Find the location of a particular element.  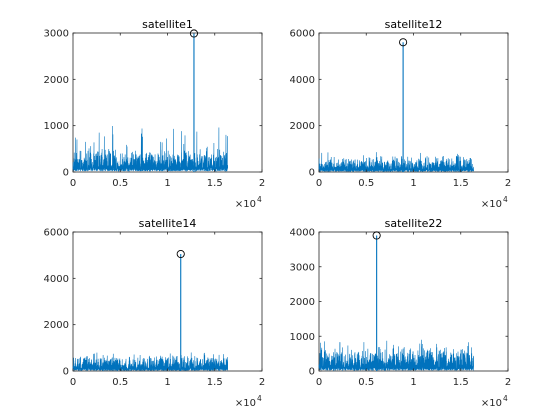

chart-title: satellite14 is located at coordinates (168, 223).